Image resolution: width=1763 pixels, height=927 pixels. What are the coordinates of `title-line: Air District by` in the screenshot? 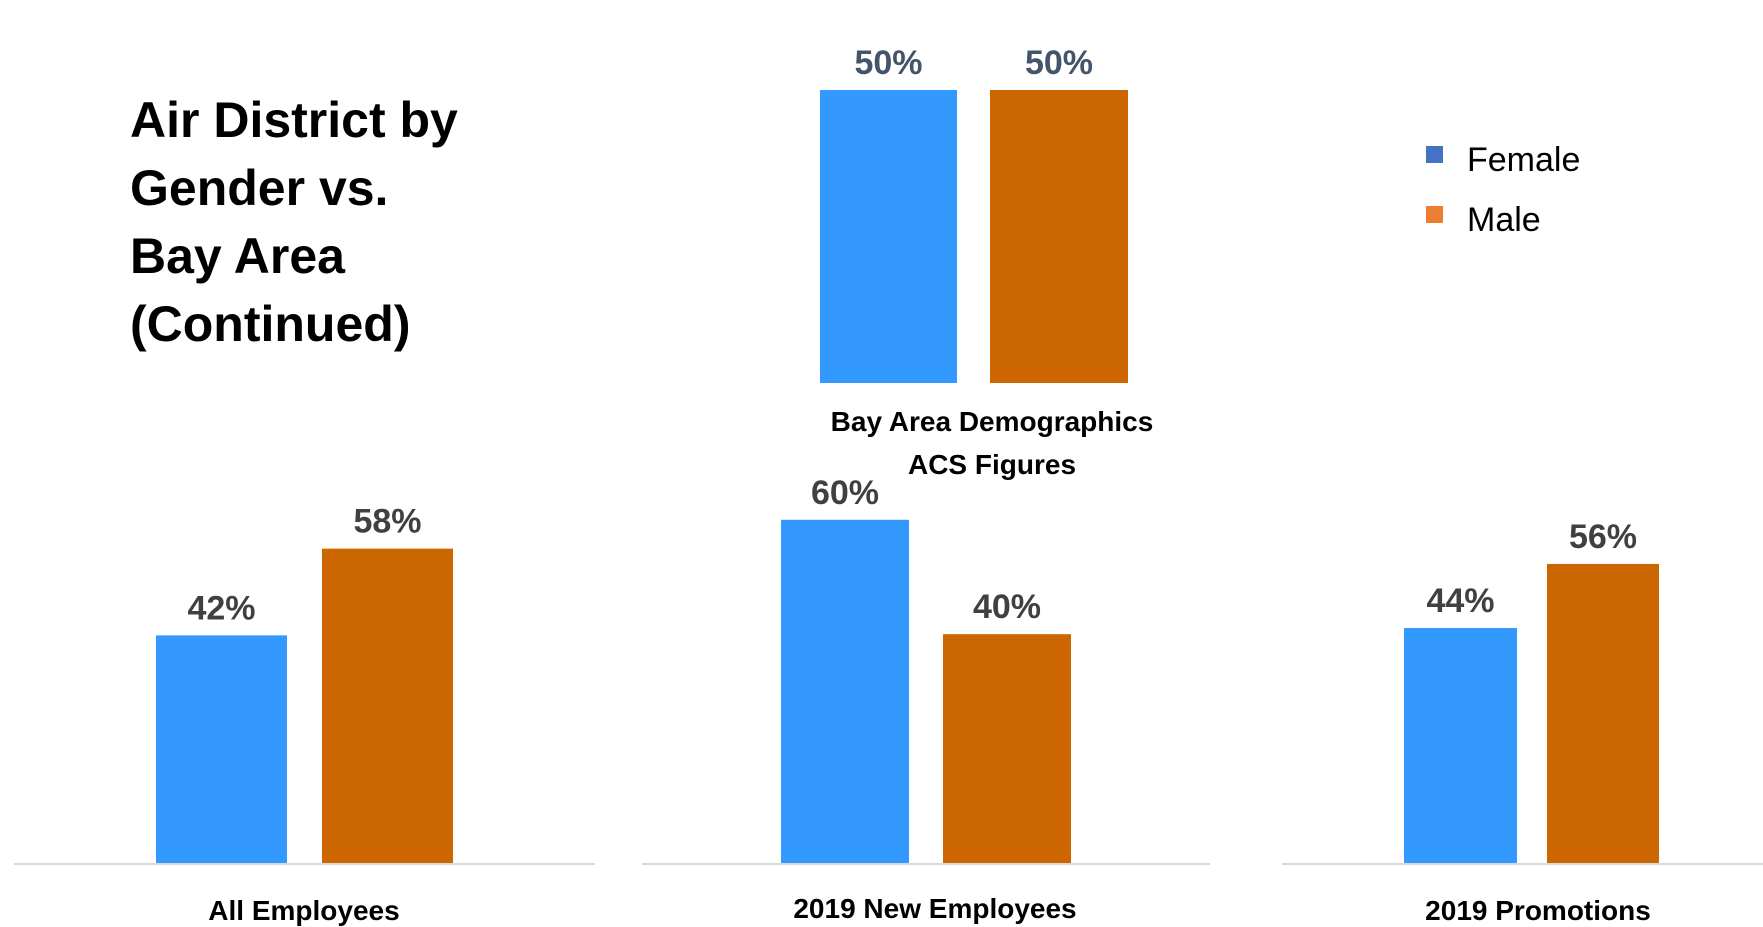 It's located at (294, 120).